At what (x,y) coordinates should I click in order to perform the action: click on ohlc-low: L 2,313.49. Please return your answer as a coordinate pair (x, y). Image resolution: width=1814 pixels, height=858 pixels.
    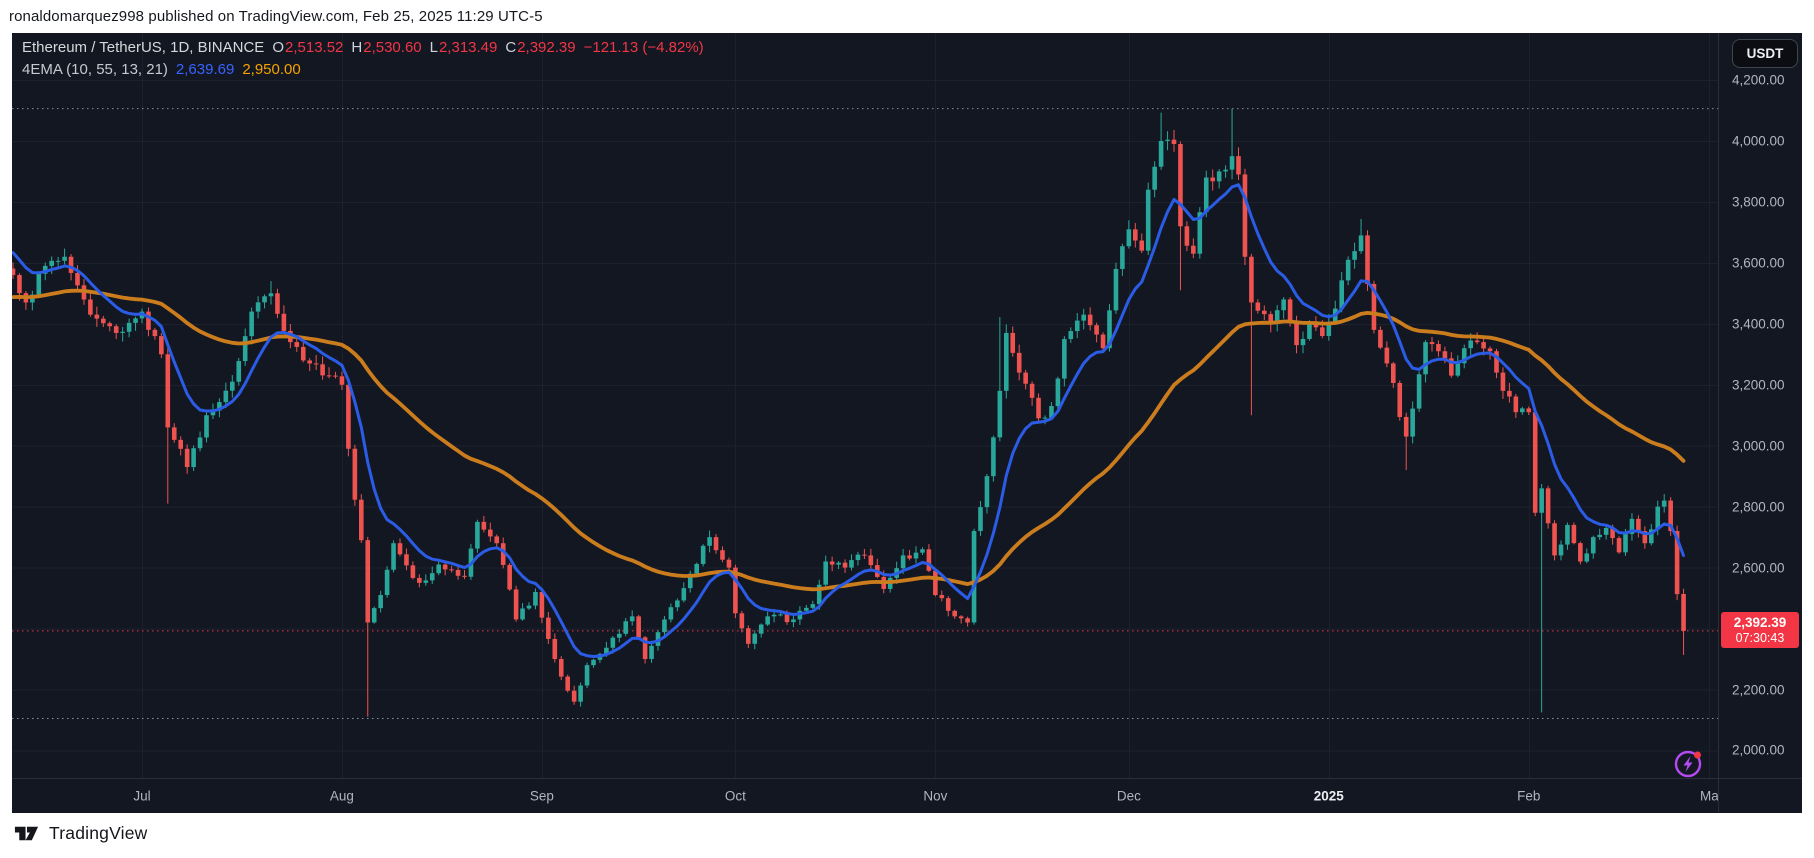
    Looking at the image, I should click on (463, 47).